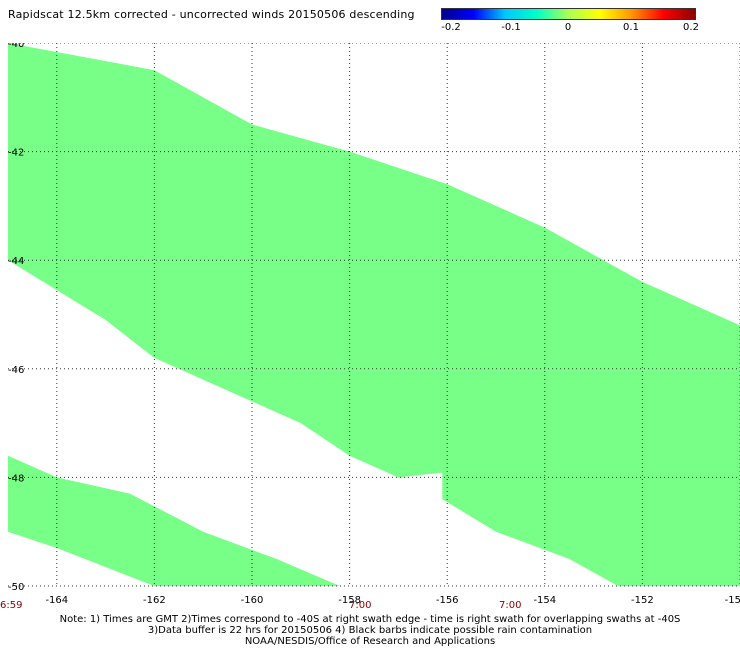 Image resolution: width=740 pixels, height=650 pixels. Describe the element at coordinates (544, 600) in the screenshot. I see `x-tick-label: -154` at that location.